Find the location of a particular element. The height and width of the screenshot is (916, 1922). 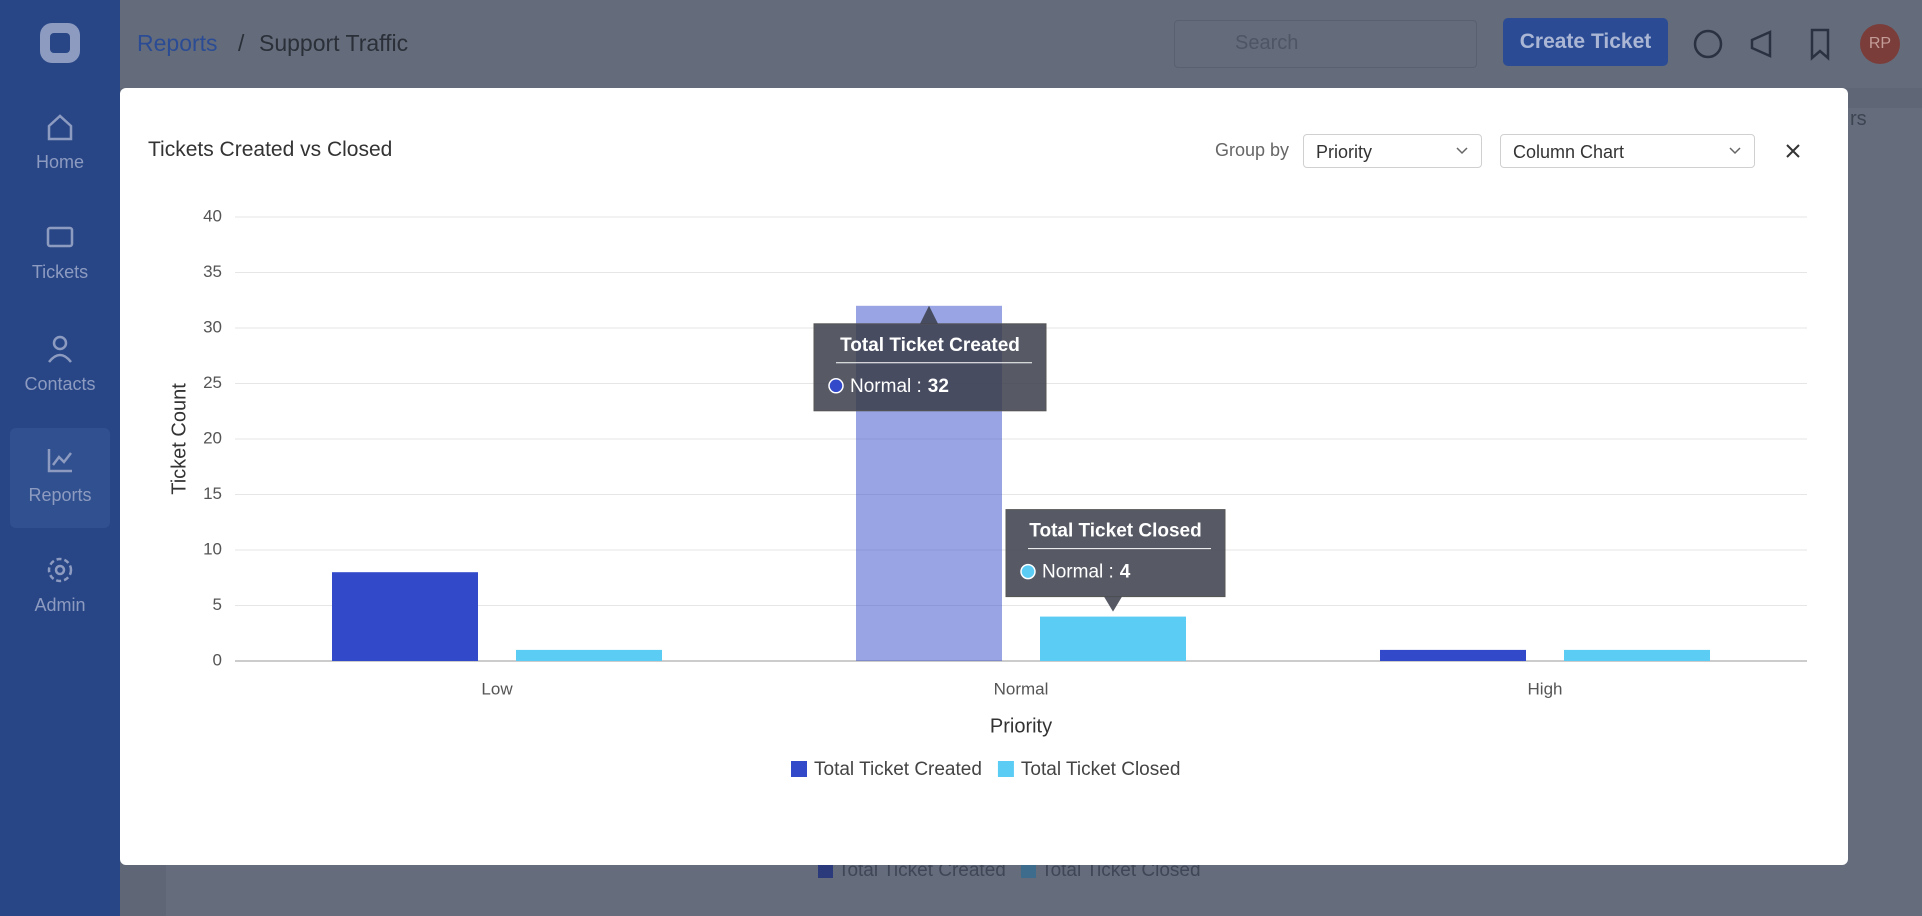

nav-item: Home is located at coordinates (60, 142).